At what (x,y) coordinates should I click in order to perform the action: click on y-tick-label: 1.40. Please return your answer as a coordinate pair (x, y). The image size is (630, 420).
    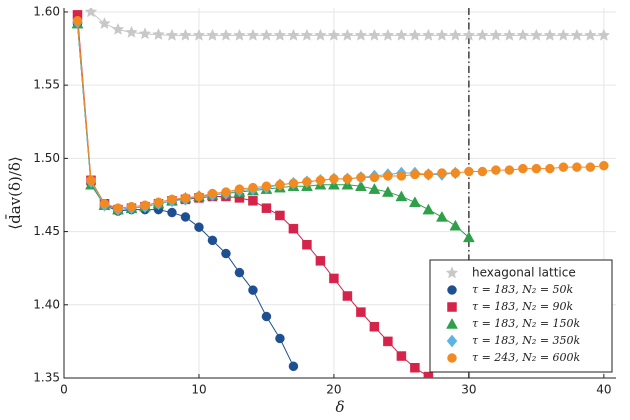
    Looking at the image, I should click on (46, 304).